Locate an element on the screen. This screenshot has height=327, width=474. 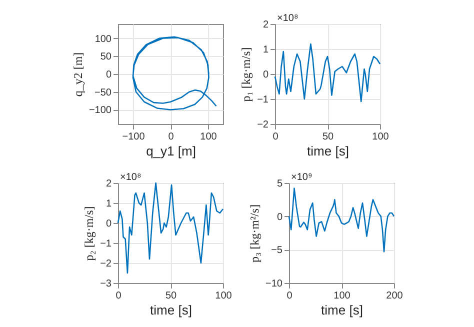
y-axis-title: p₂ [kg·m/s] is located at coordinates (89, 233).